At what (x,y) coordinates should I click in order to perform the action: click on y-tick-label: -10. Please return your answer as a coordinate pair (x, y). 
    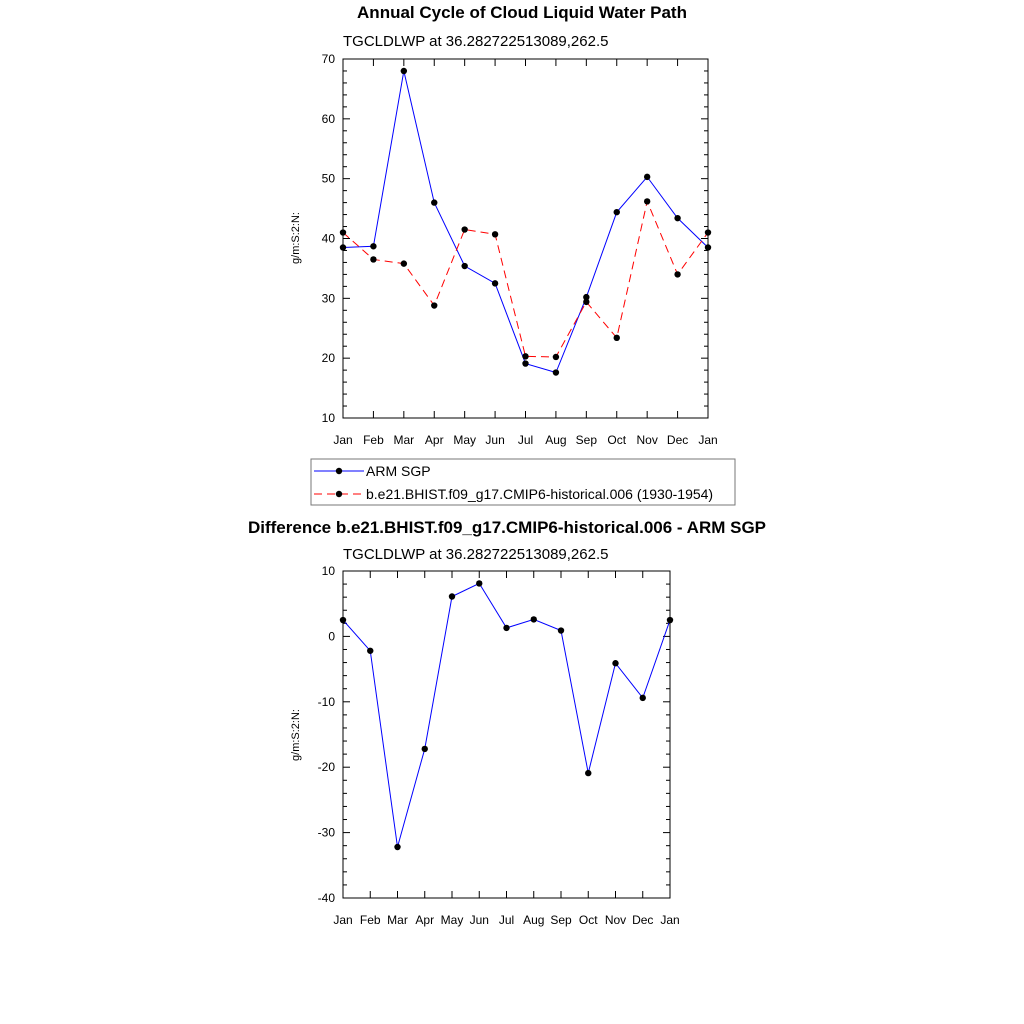
    Looking at the image, I should click on (327, 702).